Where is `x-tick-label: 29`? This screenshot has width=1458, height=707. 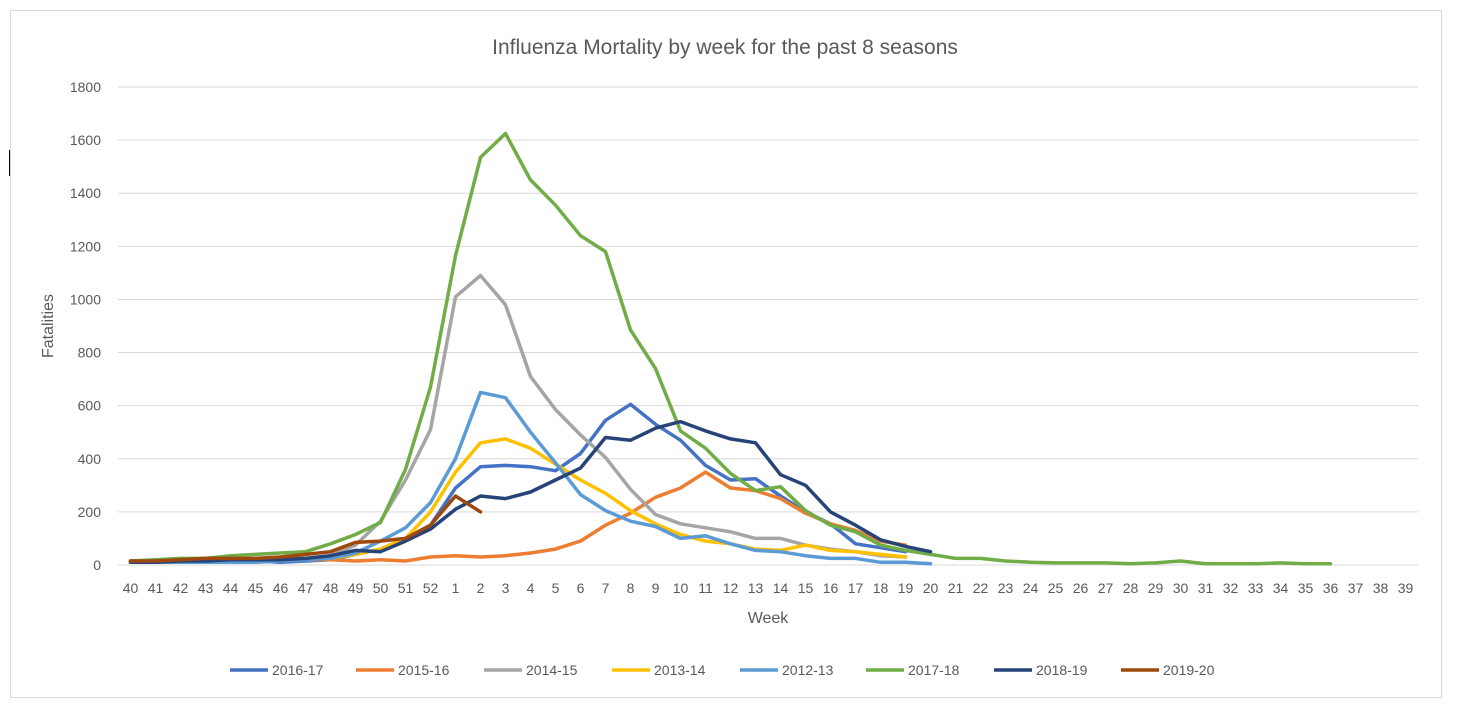 x-tick-label: 29 is located at coordinates (1156, 588).